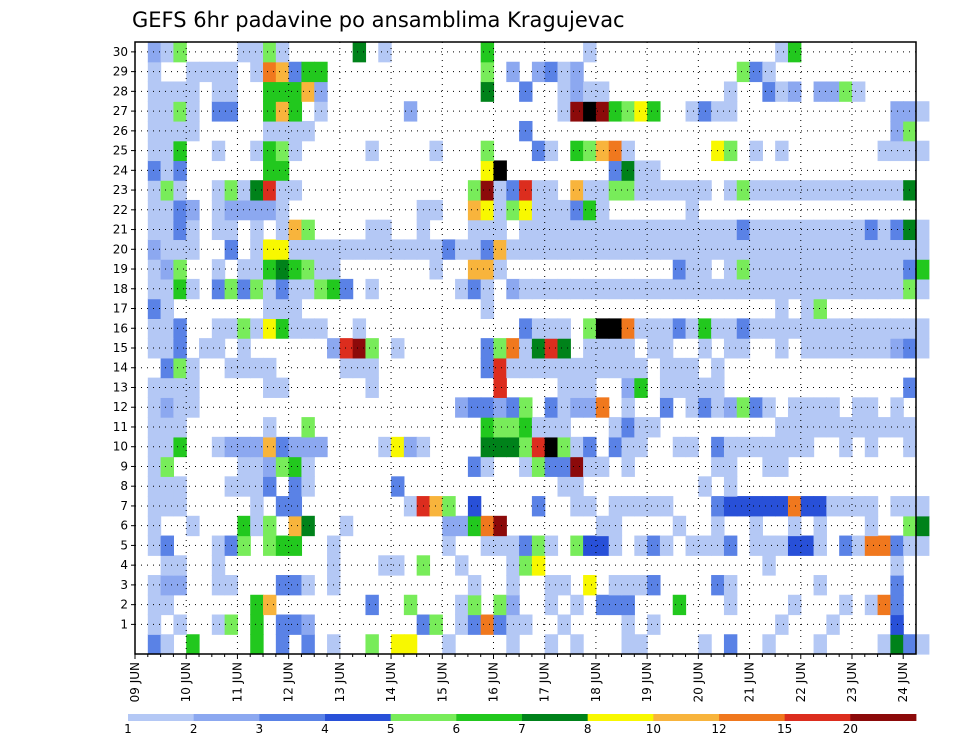 The image size is (960, 742). I want to click on y-tick-label: 1, so click(124, 624).